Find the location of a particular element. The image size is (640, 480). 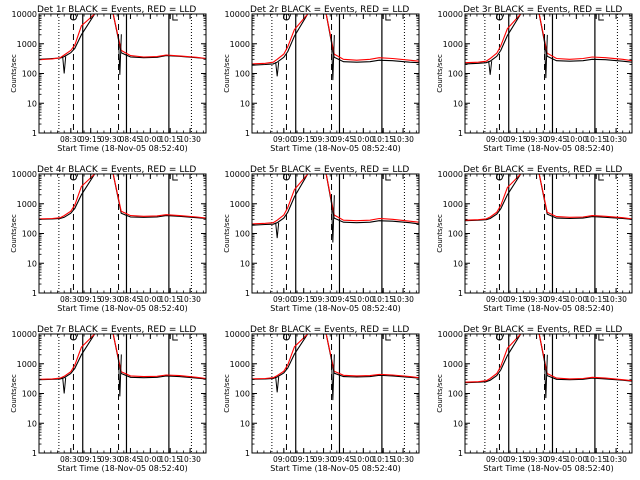

panel-title: Det 5r BLACK = Events, RED = LLD is located at coordinates (329, 170).